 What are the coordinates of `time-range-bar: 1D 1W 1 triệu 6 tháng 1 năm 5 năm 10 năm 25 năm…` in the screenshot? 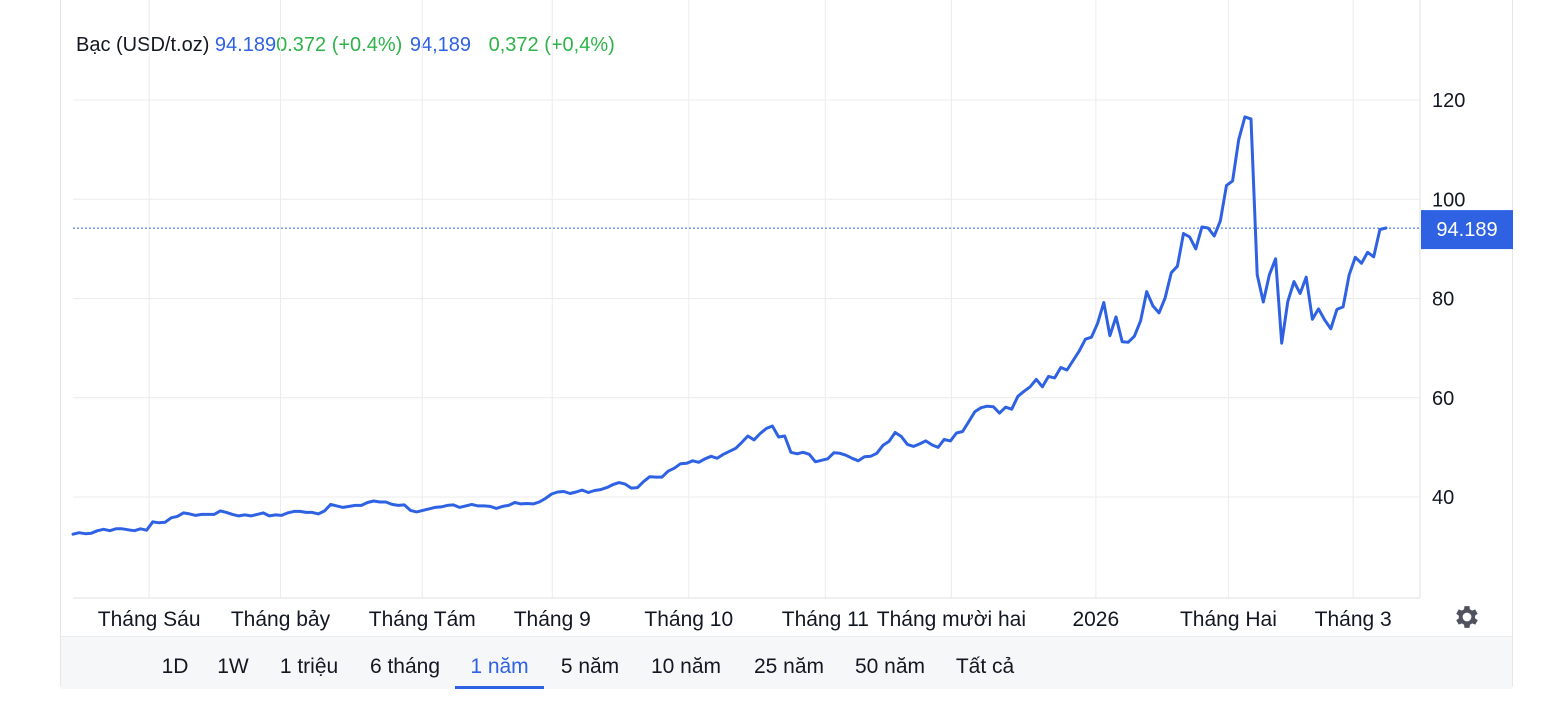 It's located at (786, 662).